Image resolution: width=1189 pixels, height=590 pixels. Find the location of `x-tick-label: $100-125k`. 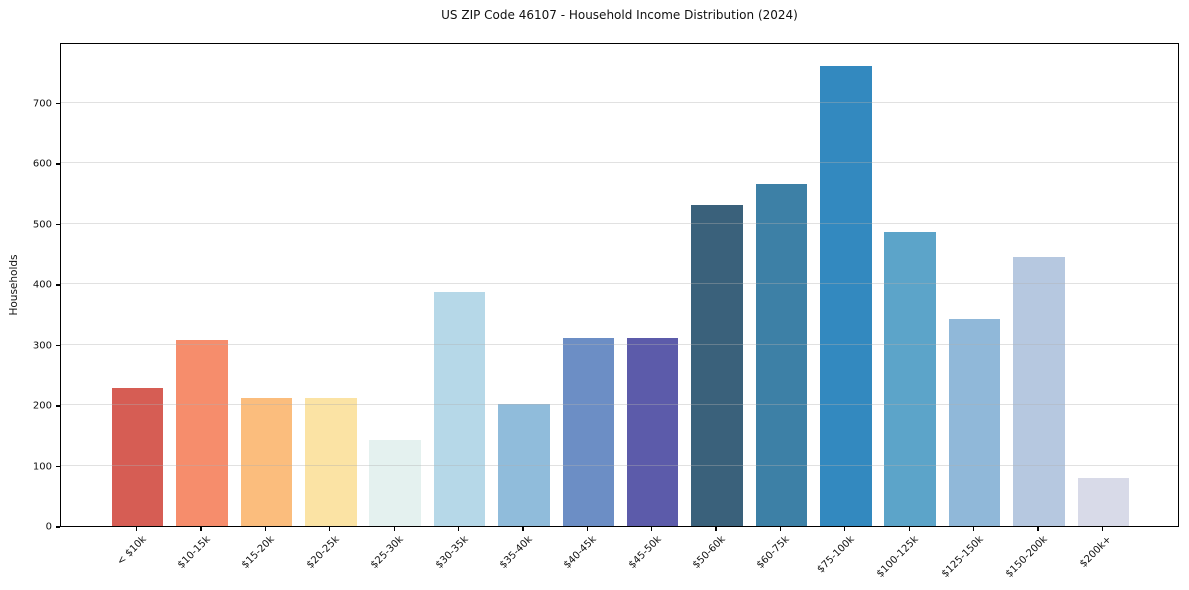

x-tick-label: $100-125k is located at coordinates (898, 557).